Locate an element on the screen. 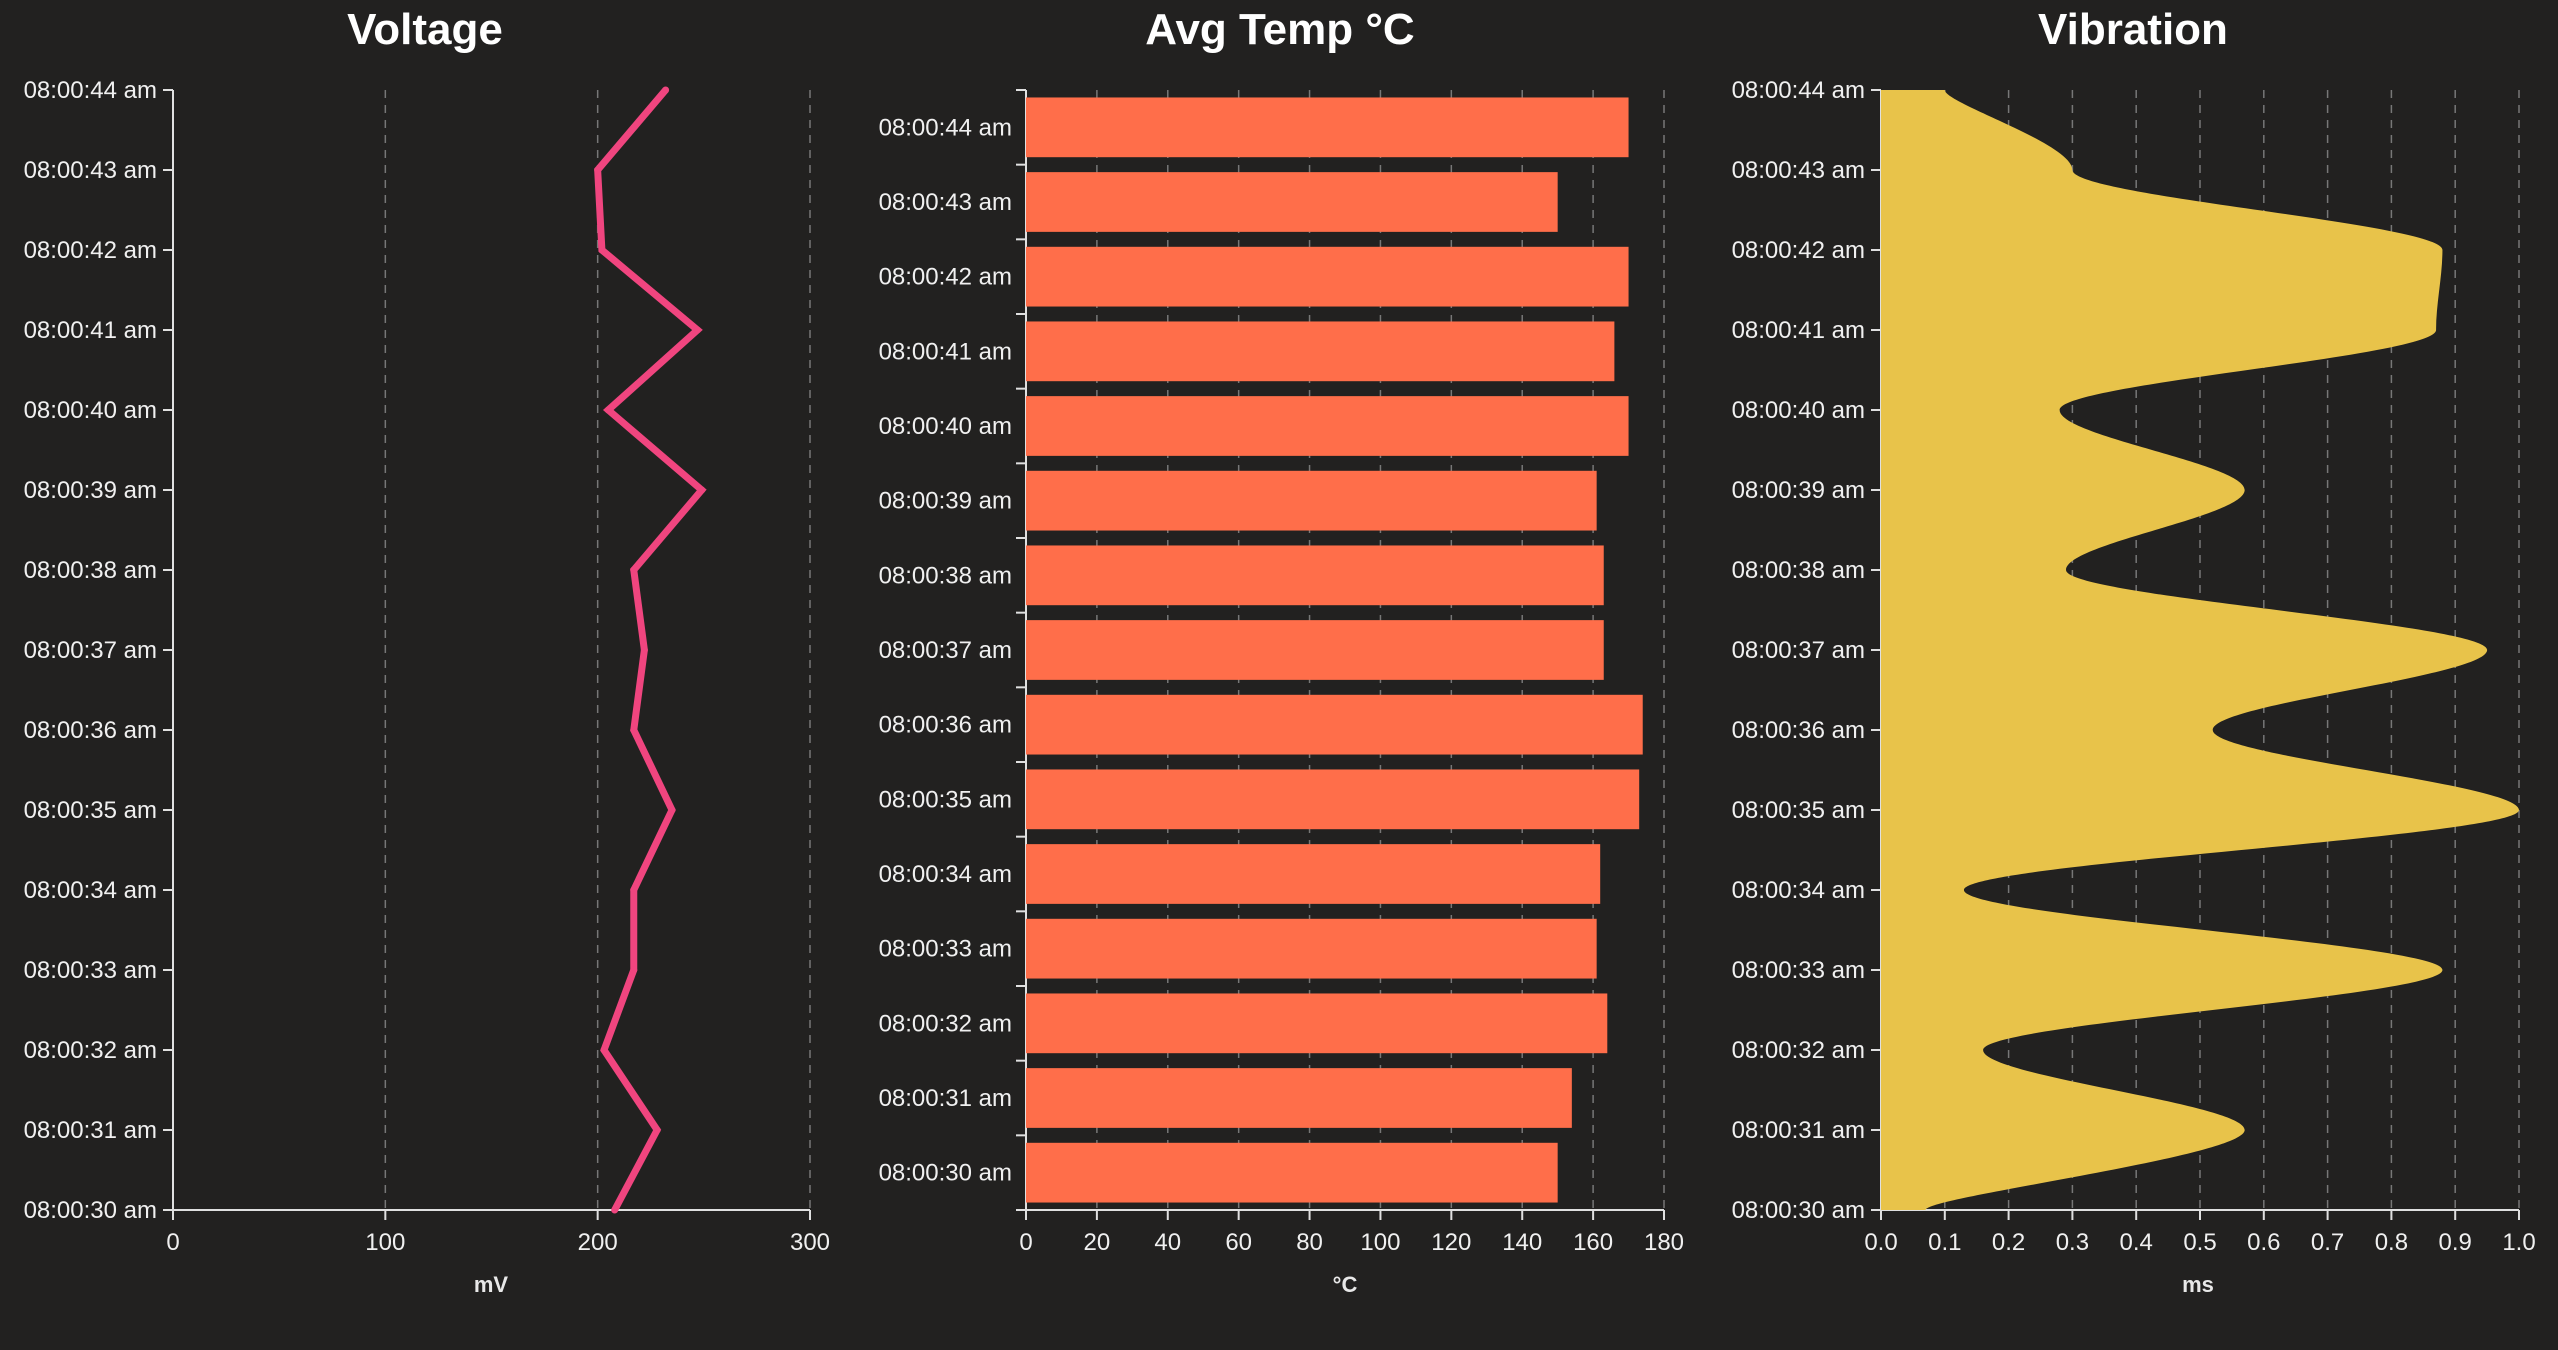  y-tick-label: 08:00:32 am is located at coordinates (90, 1050).